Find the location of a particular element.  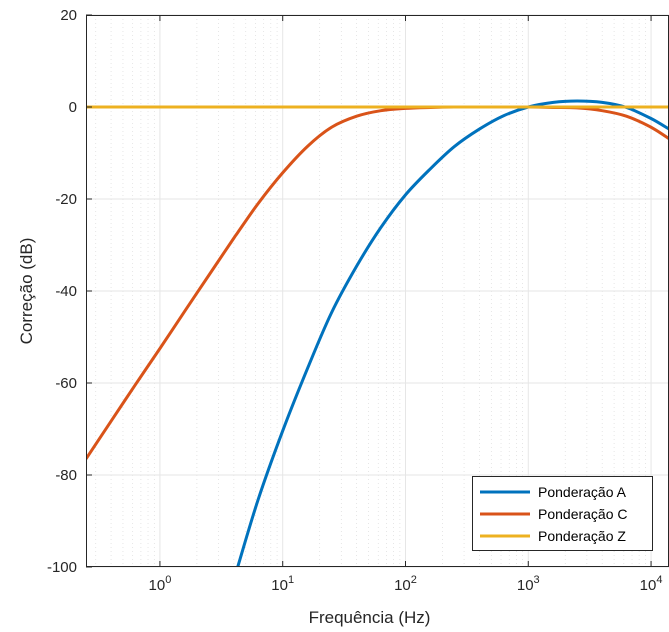

x-tick-exponent: 4 is located at coordinates (659, 580).